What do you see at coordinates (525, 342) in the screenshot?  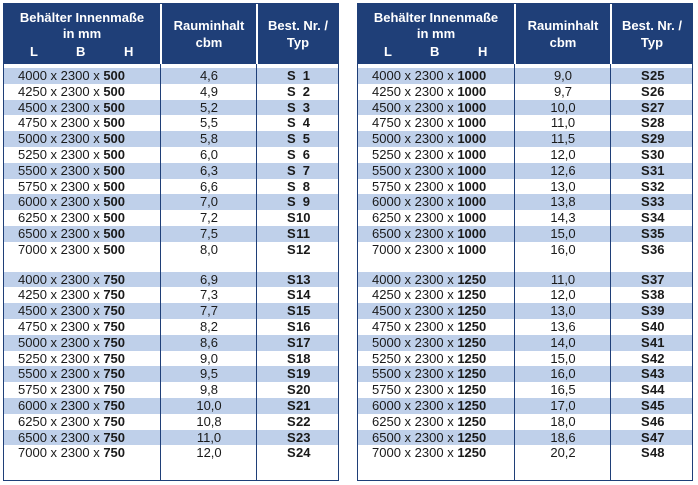 I see `table-row: 5000 x 2300 x 1250 14,0 S 41` at bounding box center [525, 342].